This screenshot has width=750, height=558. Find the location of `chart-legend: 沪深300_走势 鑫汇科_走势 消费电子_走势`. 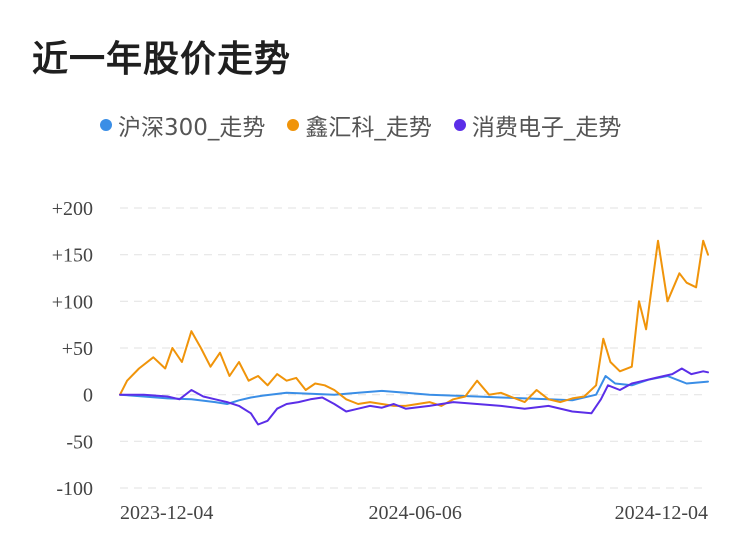

chart-legend: 沪深300_走势 鑫汇科_走势 消费电子_走势 is located at coordinates (360, 125).